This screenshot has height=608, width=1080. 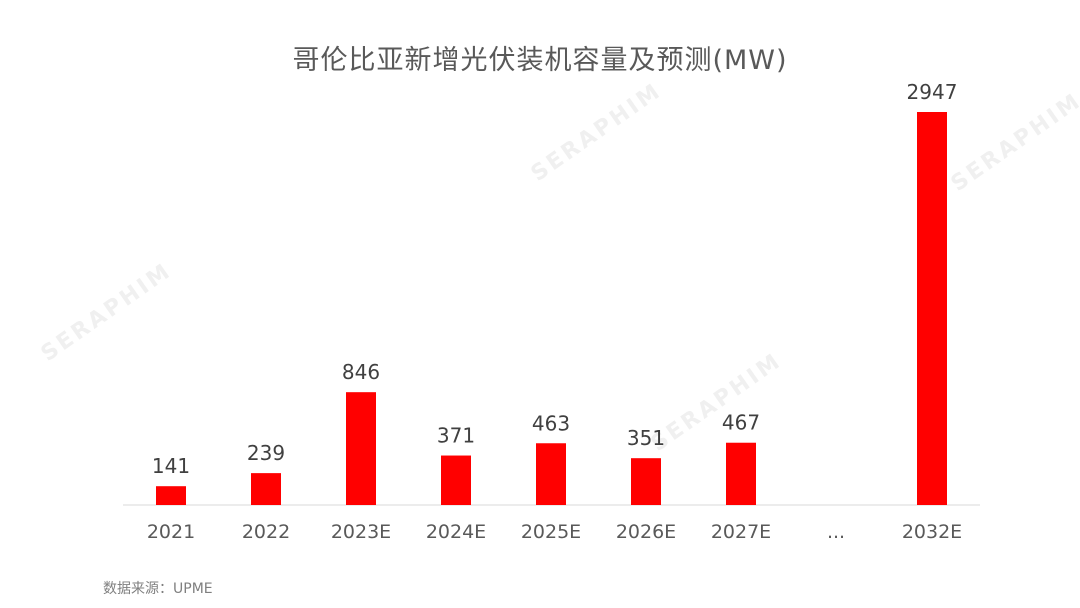 What do you see at coordinates (932, 92) in the screenshot?
I see `data-label-2032E: 2947` at bounding box center [932, 92].